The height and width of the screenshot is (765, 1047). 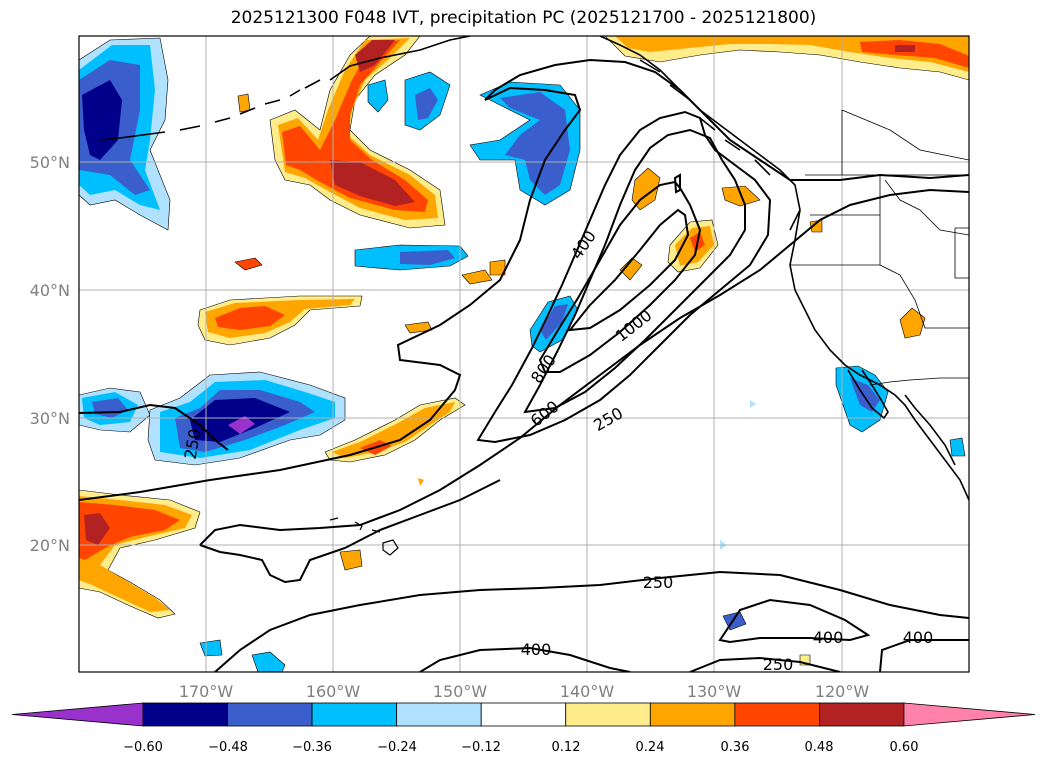 I want to click on lon-label-170w: 170°W, so click(x=206, y=691).